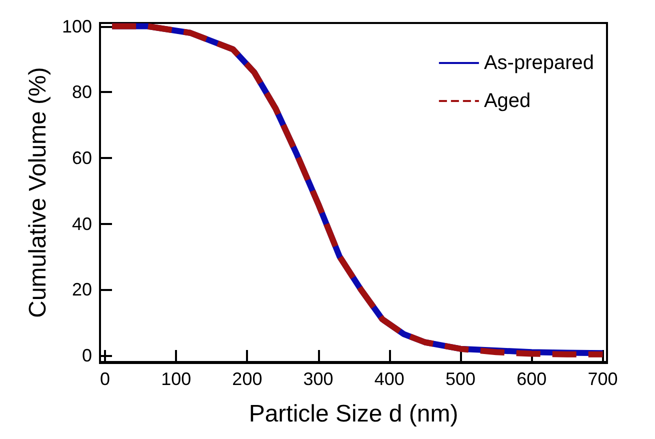 This screenshot has height=439, width=655. Describe the element at coordinates (353, 414) in the screenshot. I see `x-axis-title: Particle Size d (nm)` at that location.